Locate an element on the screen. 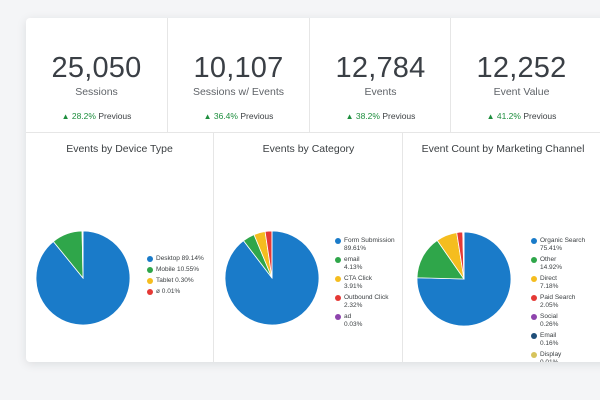 This screenshot has width=600, height=400. kpi-delta: ▲ 28.2% Previous is located at coordinates (96, 116).